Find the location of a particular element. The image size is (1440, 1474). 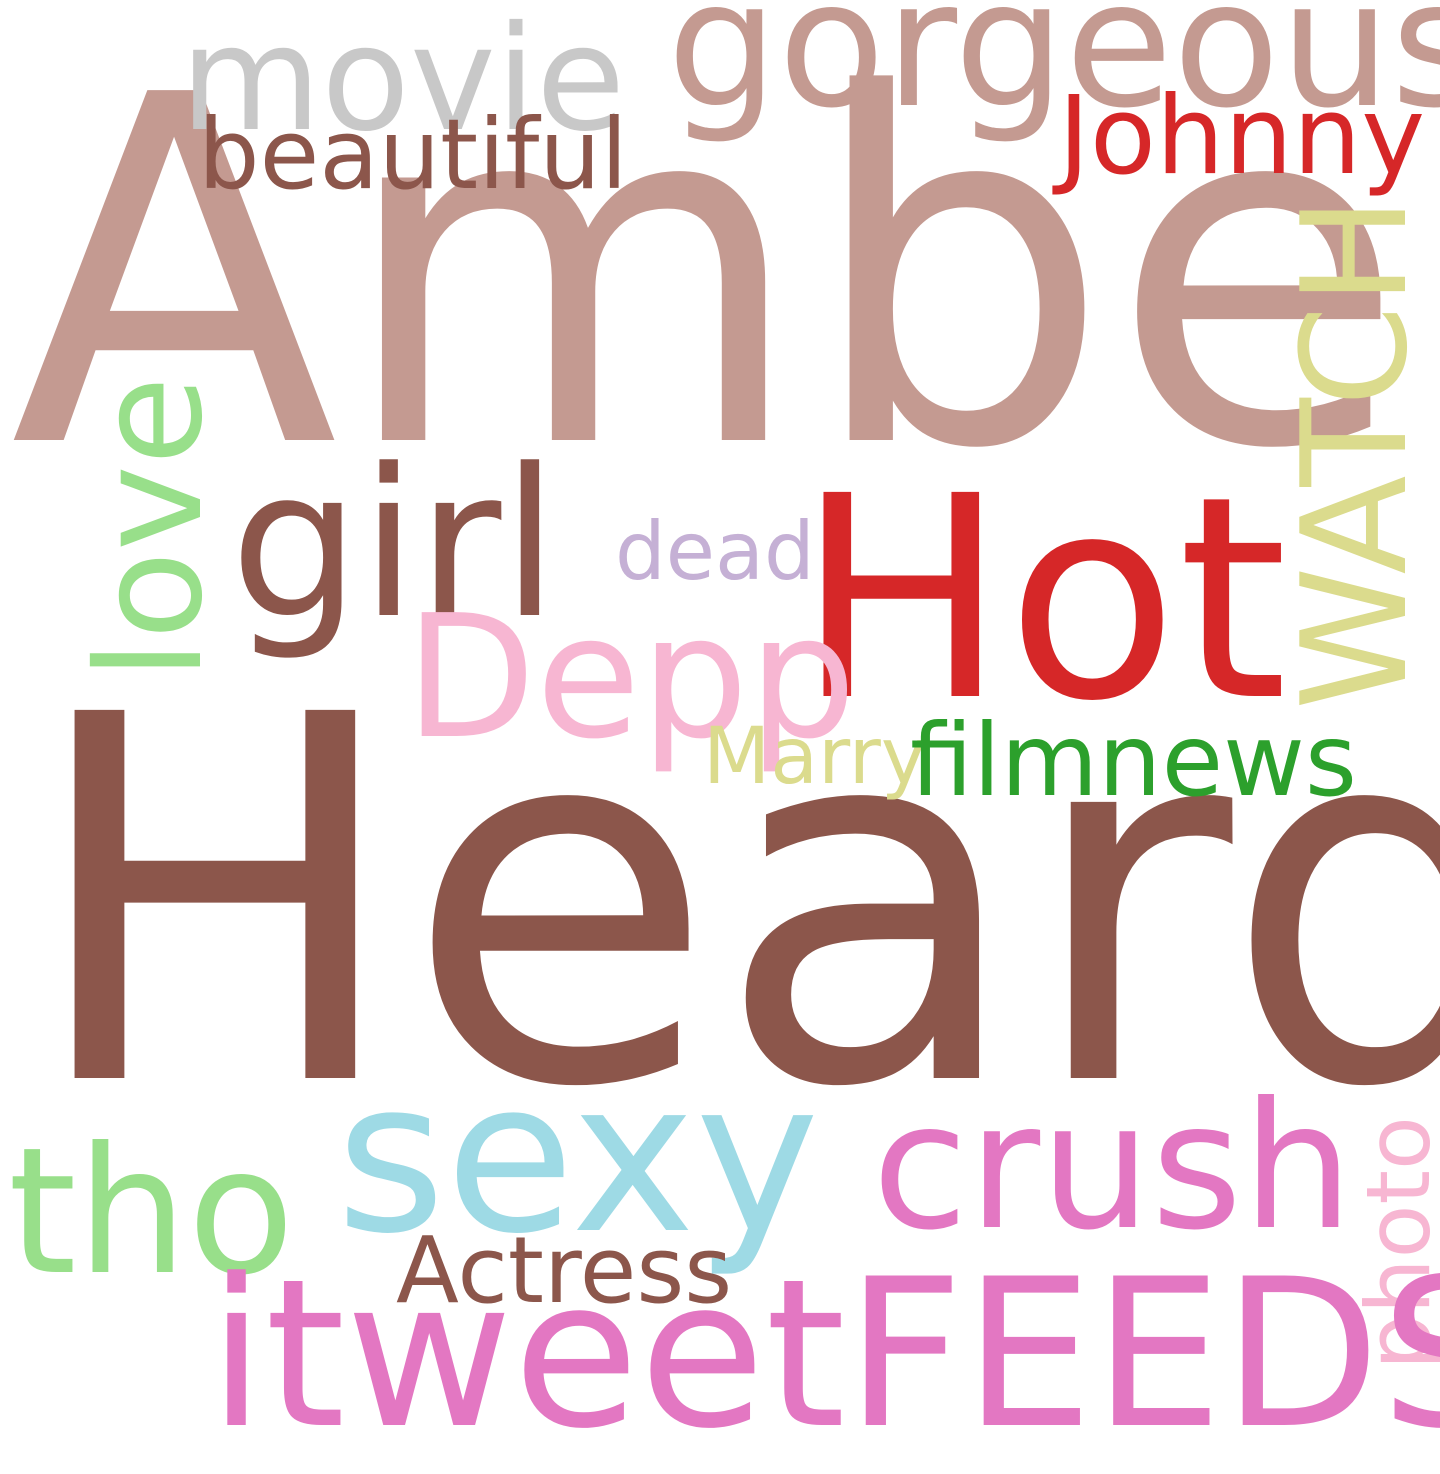

word-itweetfeeds: itweetFEEDS is located at coordinates (824, 1355).